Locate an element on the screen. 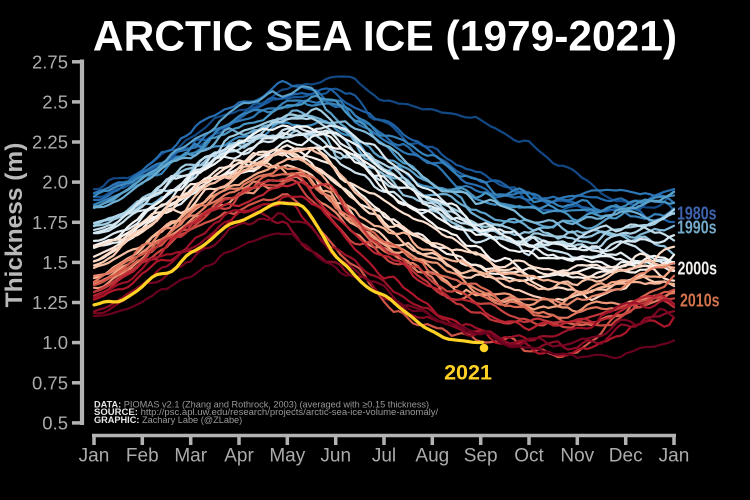 The width and height of the screenshot is (750, 500). svg-text: 2.5 is located at coordinates (55, 102).